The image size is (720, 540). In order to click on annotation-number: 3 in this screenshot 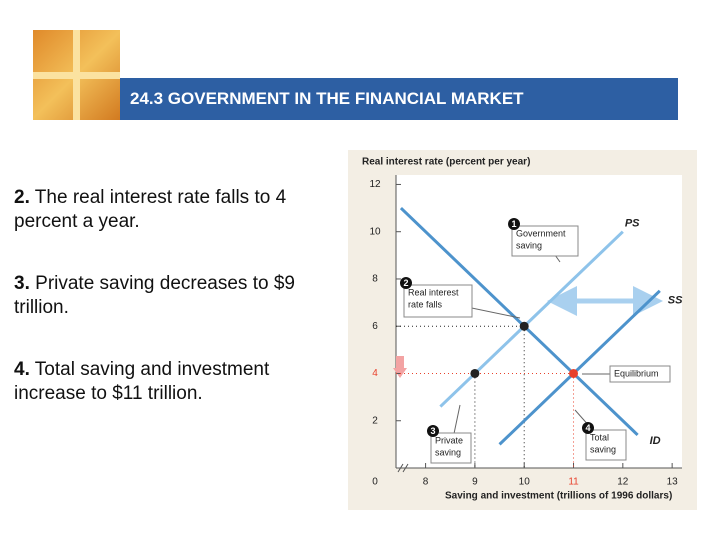, I will do `click(432, 431)`.